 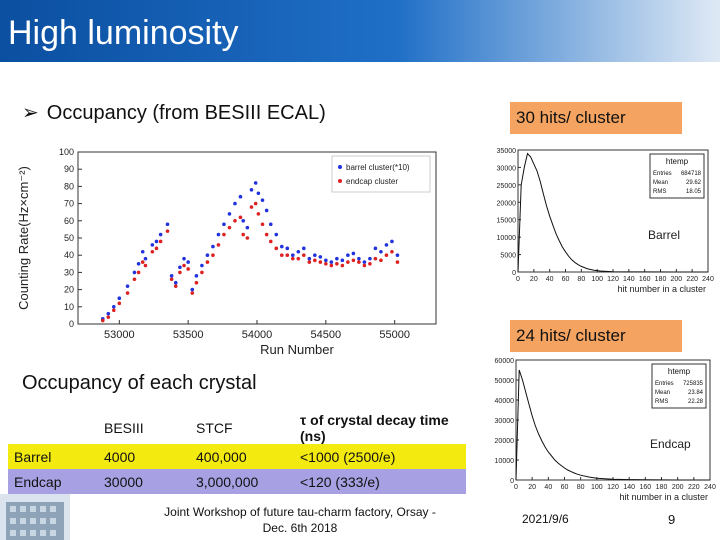 What do you see at coordinates (69, 307) in the screenshot?
I see `y-tick-label: 10` at bounding box center [69, 307].